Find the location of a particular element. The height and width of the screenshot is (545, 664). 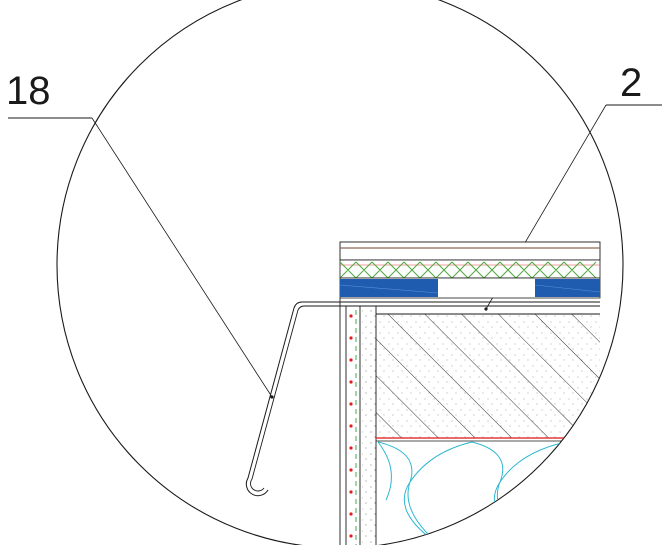

top-layer is located at coordinates (470, 251).